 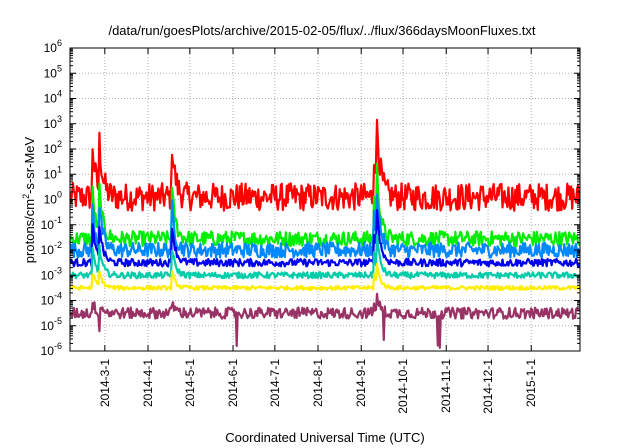 I want to click on y-tick-label: 10², so click(x=53, y=147).